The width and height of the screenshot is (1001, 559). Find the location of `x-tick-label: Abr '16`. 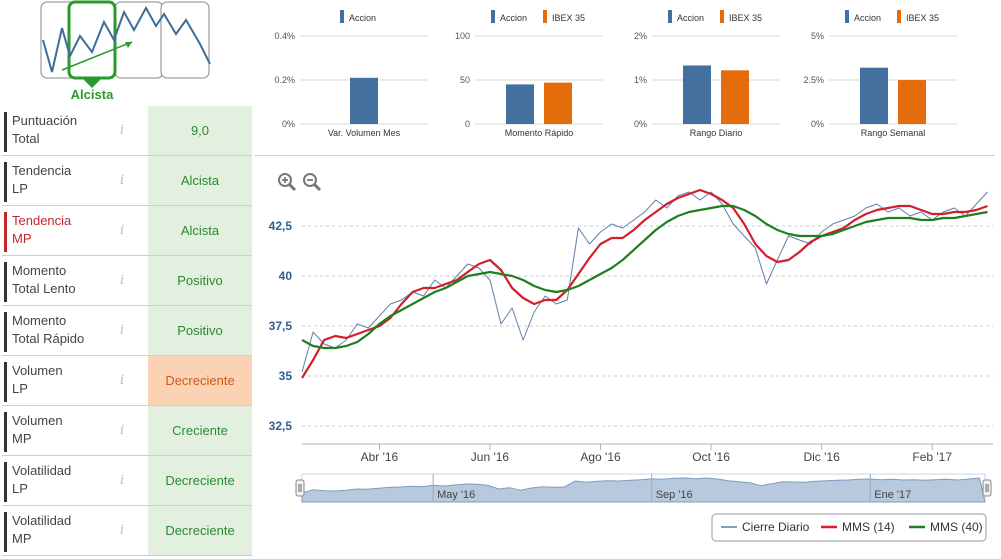

x-tick-label: Abr '16 is located at coordinates (380, 457).